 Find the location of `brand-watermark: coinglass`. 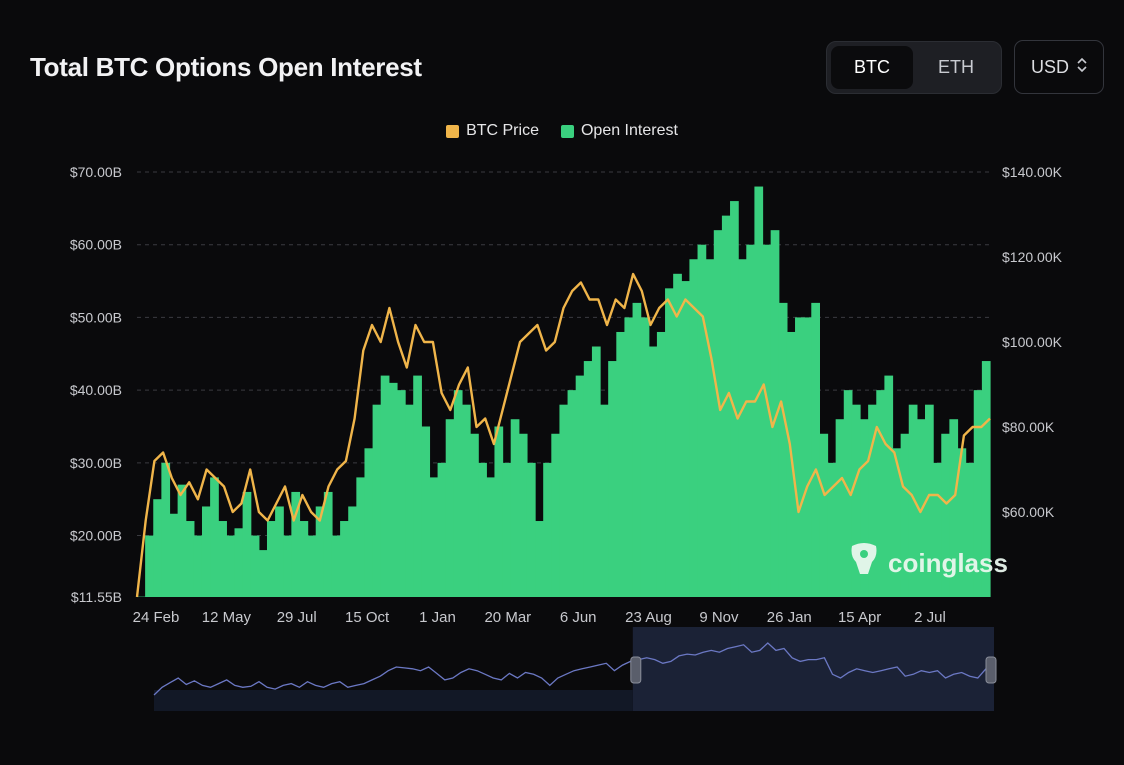

brand-watermark: coinglass is located at coordinates (928, 563).